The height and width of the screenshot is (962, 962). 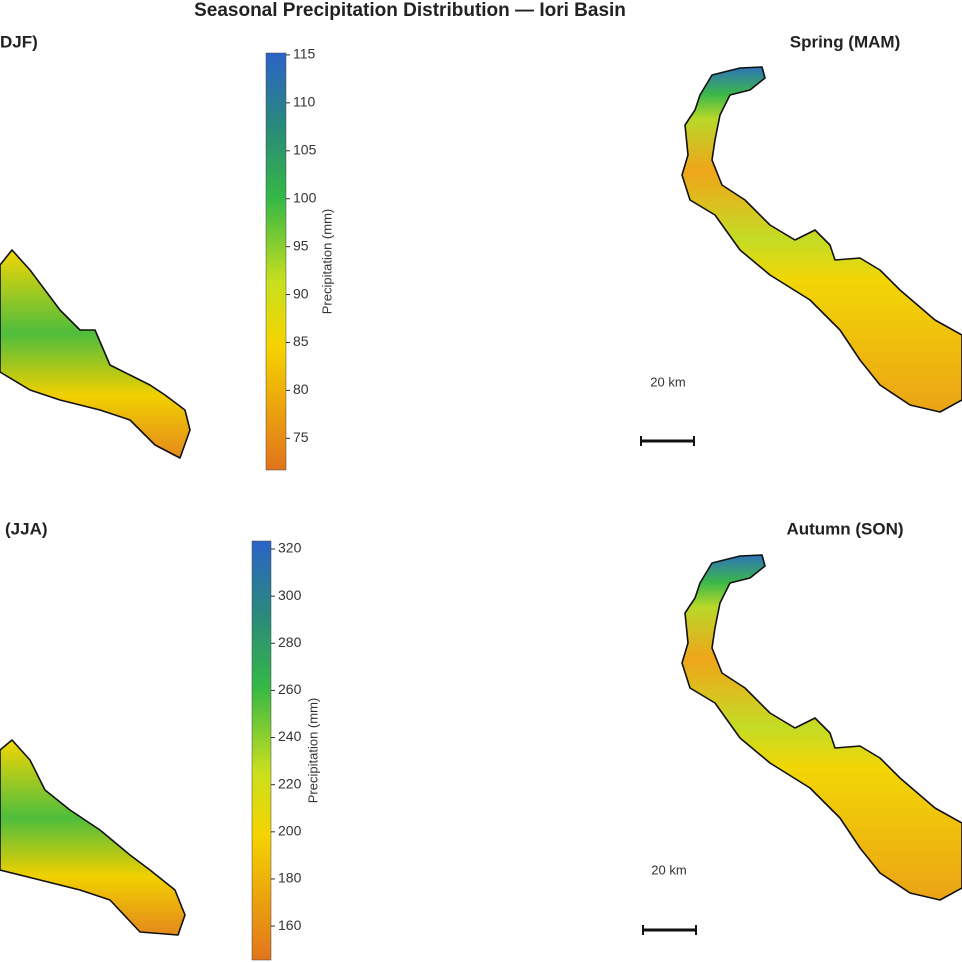 I want to click on tick-label: 100, so click(x=305, y=197).